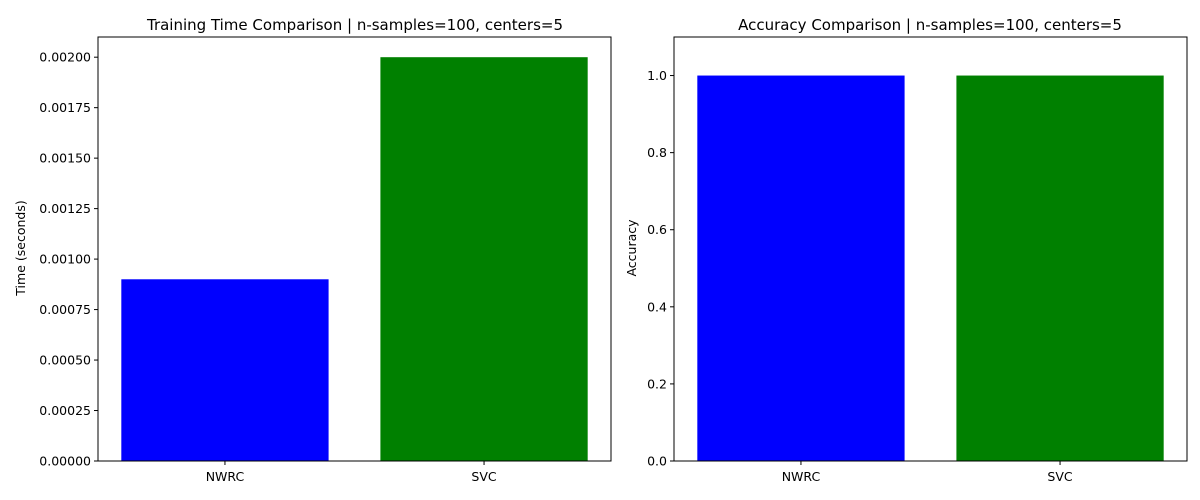 The width and height of the screenshot is (1200, 500). Describe the element at coordinates (65, 57) in the screenshot. I see `y-tick-label: 0.00200` at that location.